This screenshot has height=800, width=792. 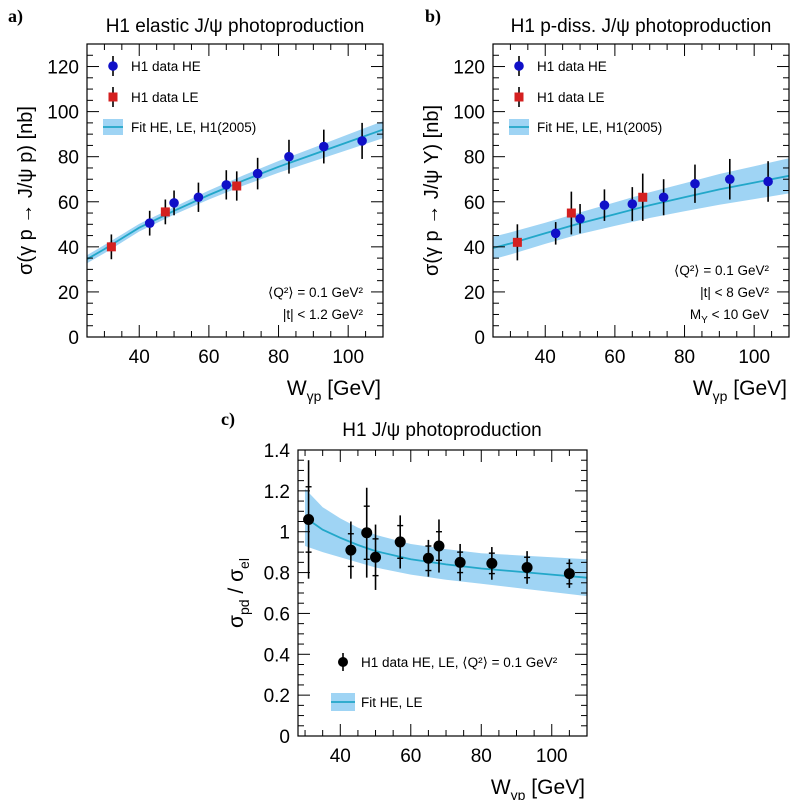 I want to click on panel-label: a), so click(x=15, y=16).